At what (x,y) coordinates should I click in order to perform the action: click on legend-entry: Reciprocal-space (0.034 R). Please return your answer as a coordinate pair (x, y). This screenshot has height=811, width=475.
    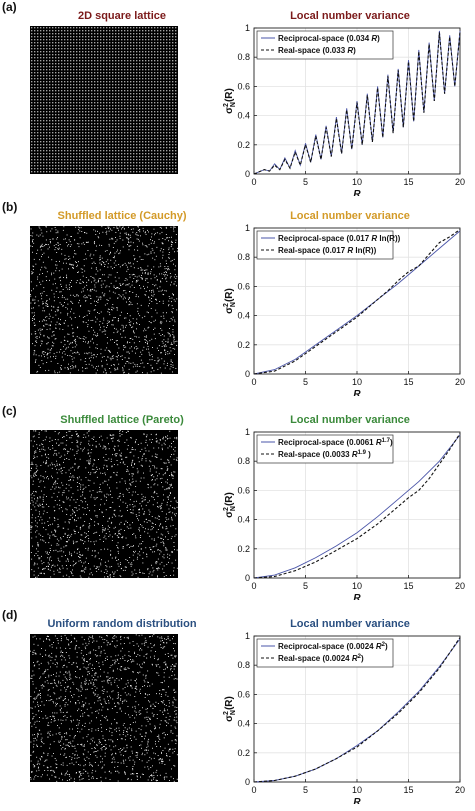
    Looking at the image, I should click on (329, 38).